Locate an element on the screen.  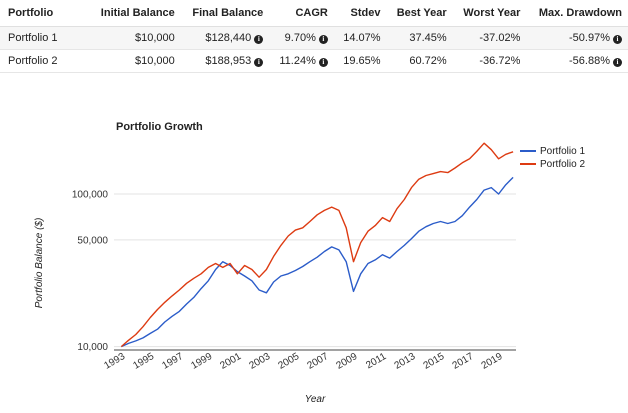
cell-max-drawdown: -56.88% i is located at coordinates (577, 61).